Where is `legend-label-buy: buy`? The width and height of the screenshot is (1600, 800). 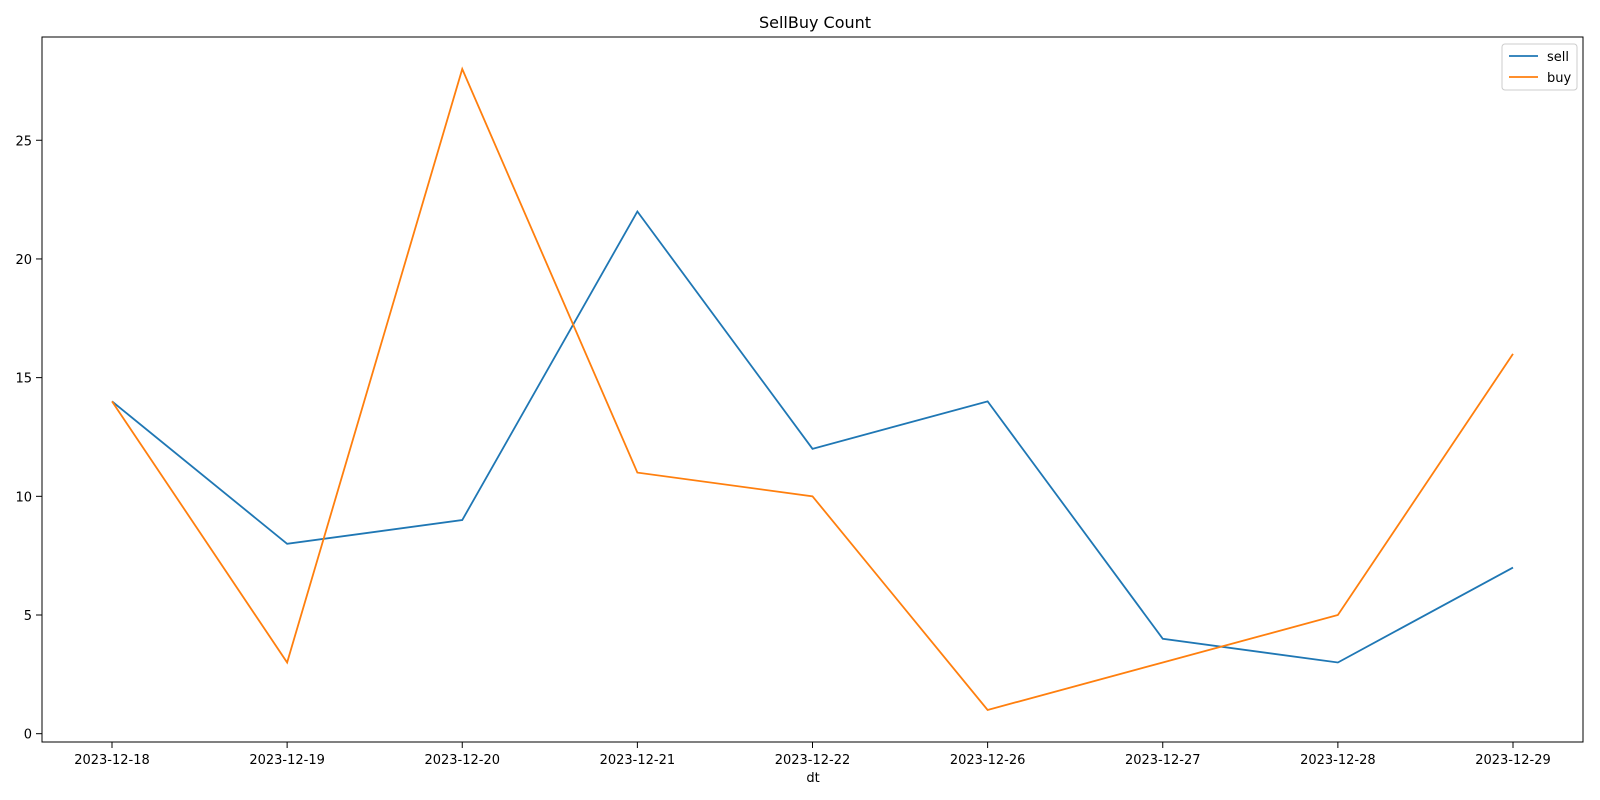 legend-label-buy: buy is located at coordinates (1559, 78).